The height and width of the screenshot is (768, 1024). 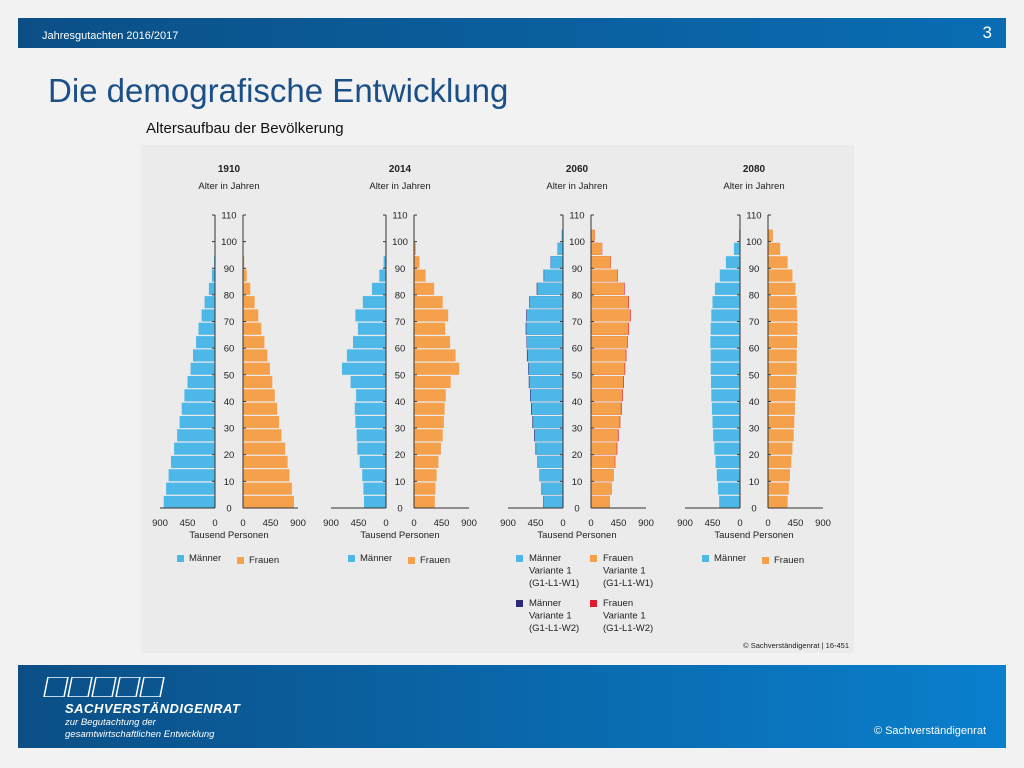 What do you see at coordinates (278, 90) in the screenshot?
I see `page-title: Die demografische Entwicklung` at bounding box center [278, 90].